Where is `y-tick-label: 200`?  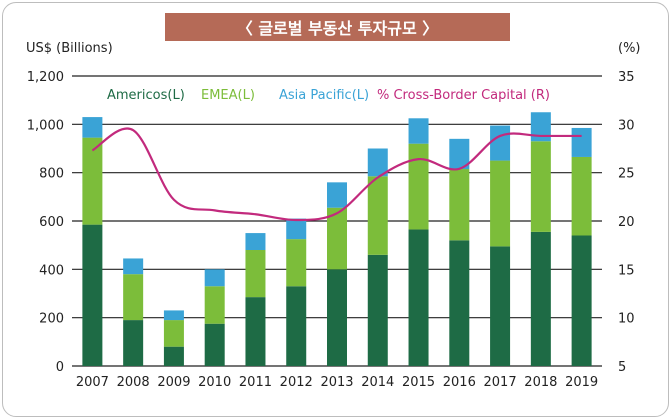
y-tick-label: 200 is located at coordinates (51, 319).